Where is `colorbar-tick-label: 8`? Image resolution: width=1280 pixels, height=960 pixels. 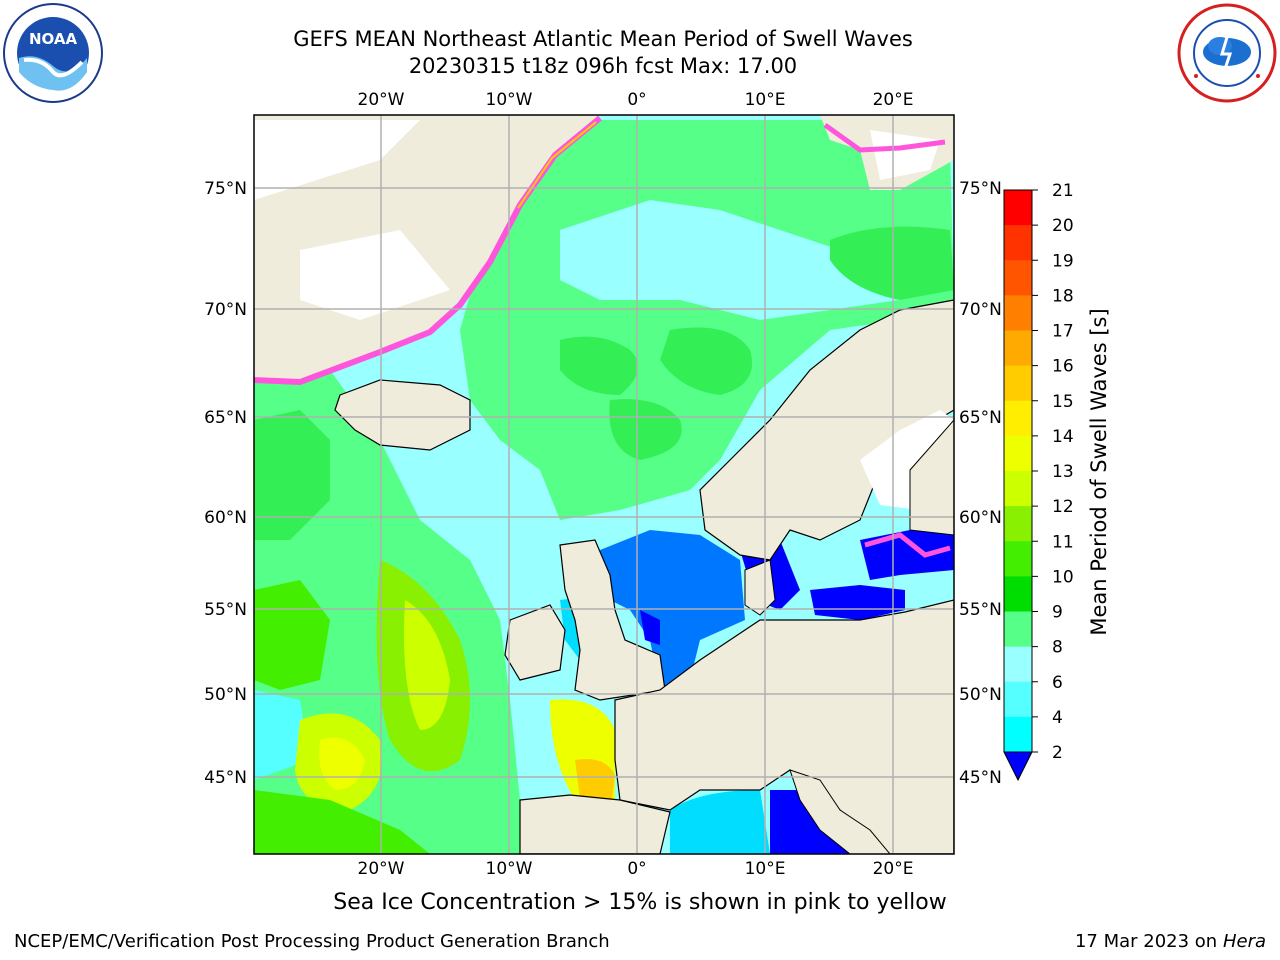 colorbar-tick-label: 8 is located at coordinates (1057, 648).